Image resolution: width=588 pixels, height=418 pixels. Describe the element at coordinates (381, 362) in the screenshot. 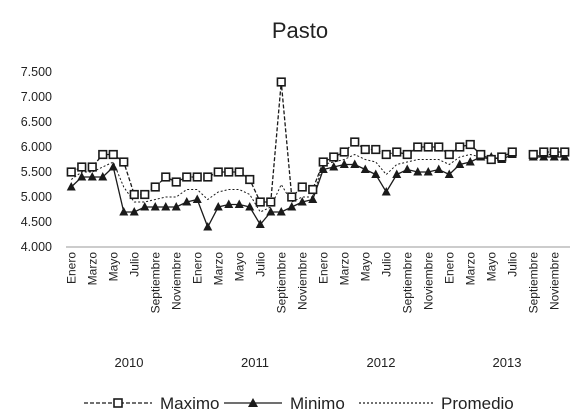

I see `year-label: 2012` at that location.